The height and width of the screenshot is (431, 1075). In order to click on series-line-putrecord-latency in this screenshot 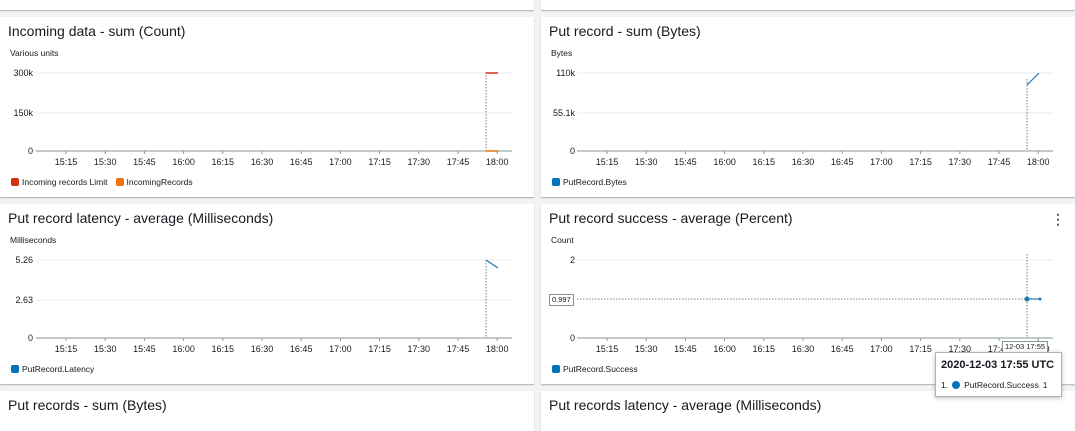, I will do `click(492, 264)`.